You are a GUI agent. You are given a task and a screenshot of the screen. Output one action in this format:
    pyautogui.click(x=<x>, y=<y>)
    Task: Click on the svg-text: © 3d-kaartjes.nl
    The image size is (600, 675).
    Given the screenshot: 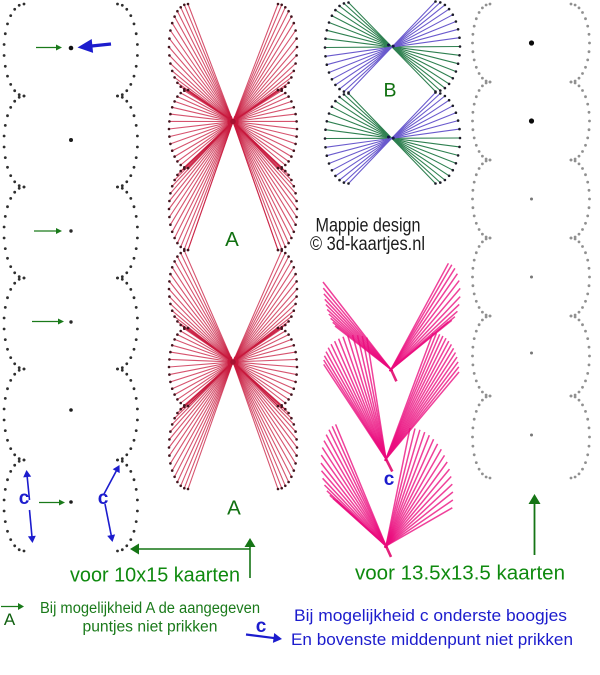 What is the action you would take?
    pyautogui.click(x=367, y=244)
    